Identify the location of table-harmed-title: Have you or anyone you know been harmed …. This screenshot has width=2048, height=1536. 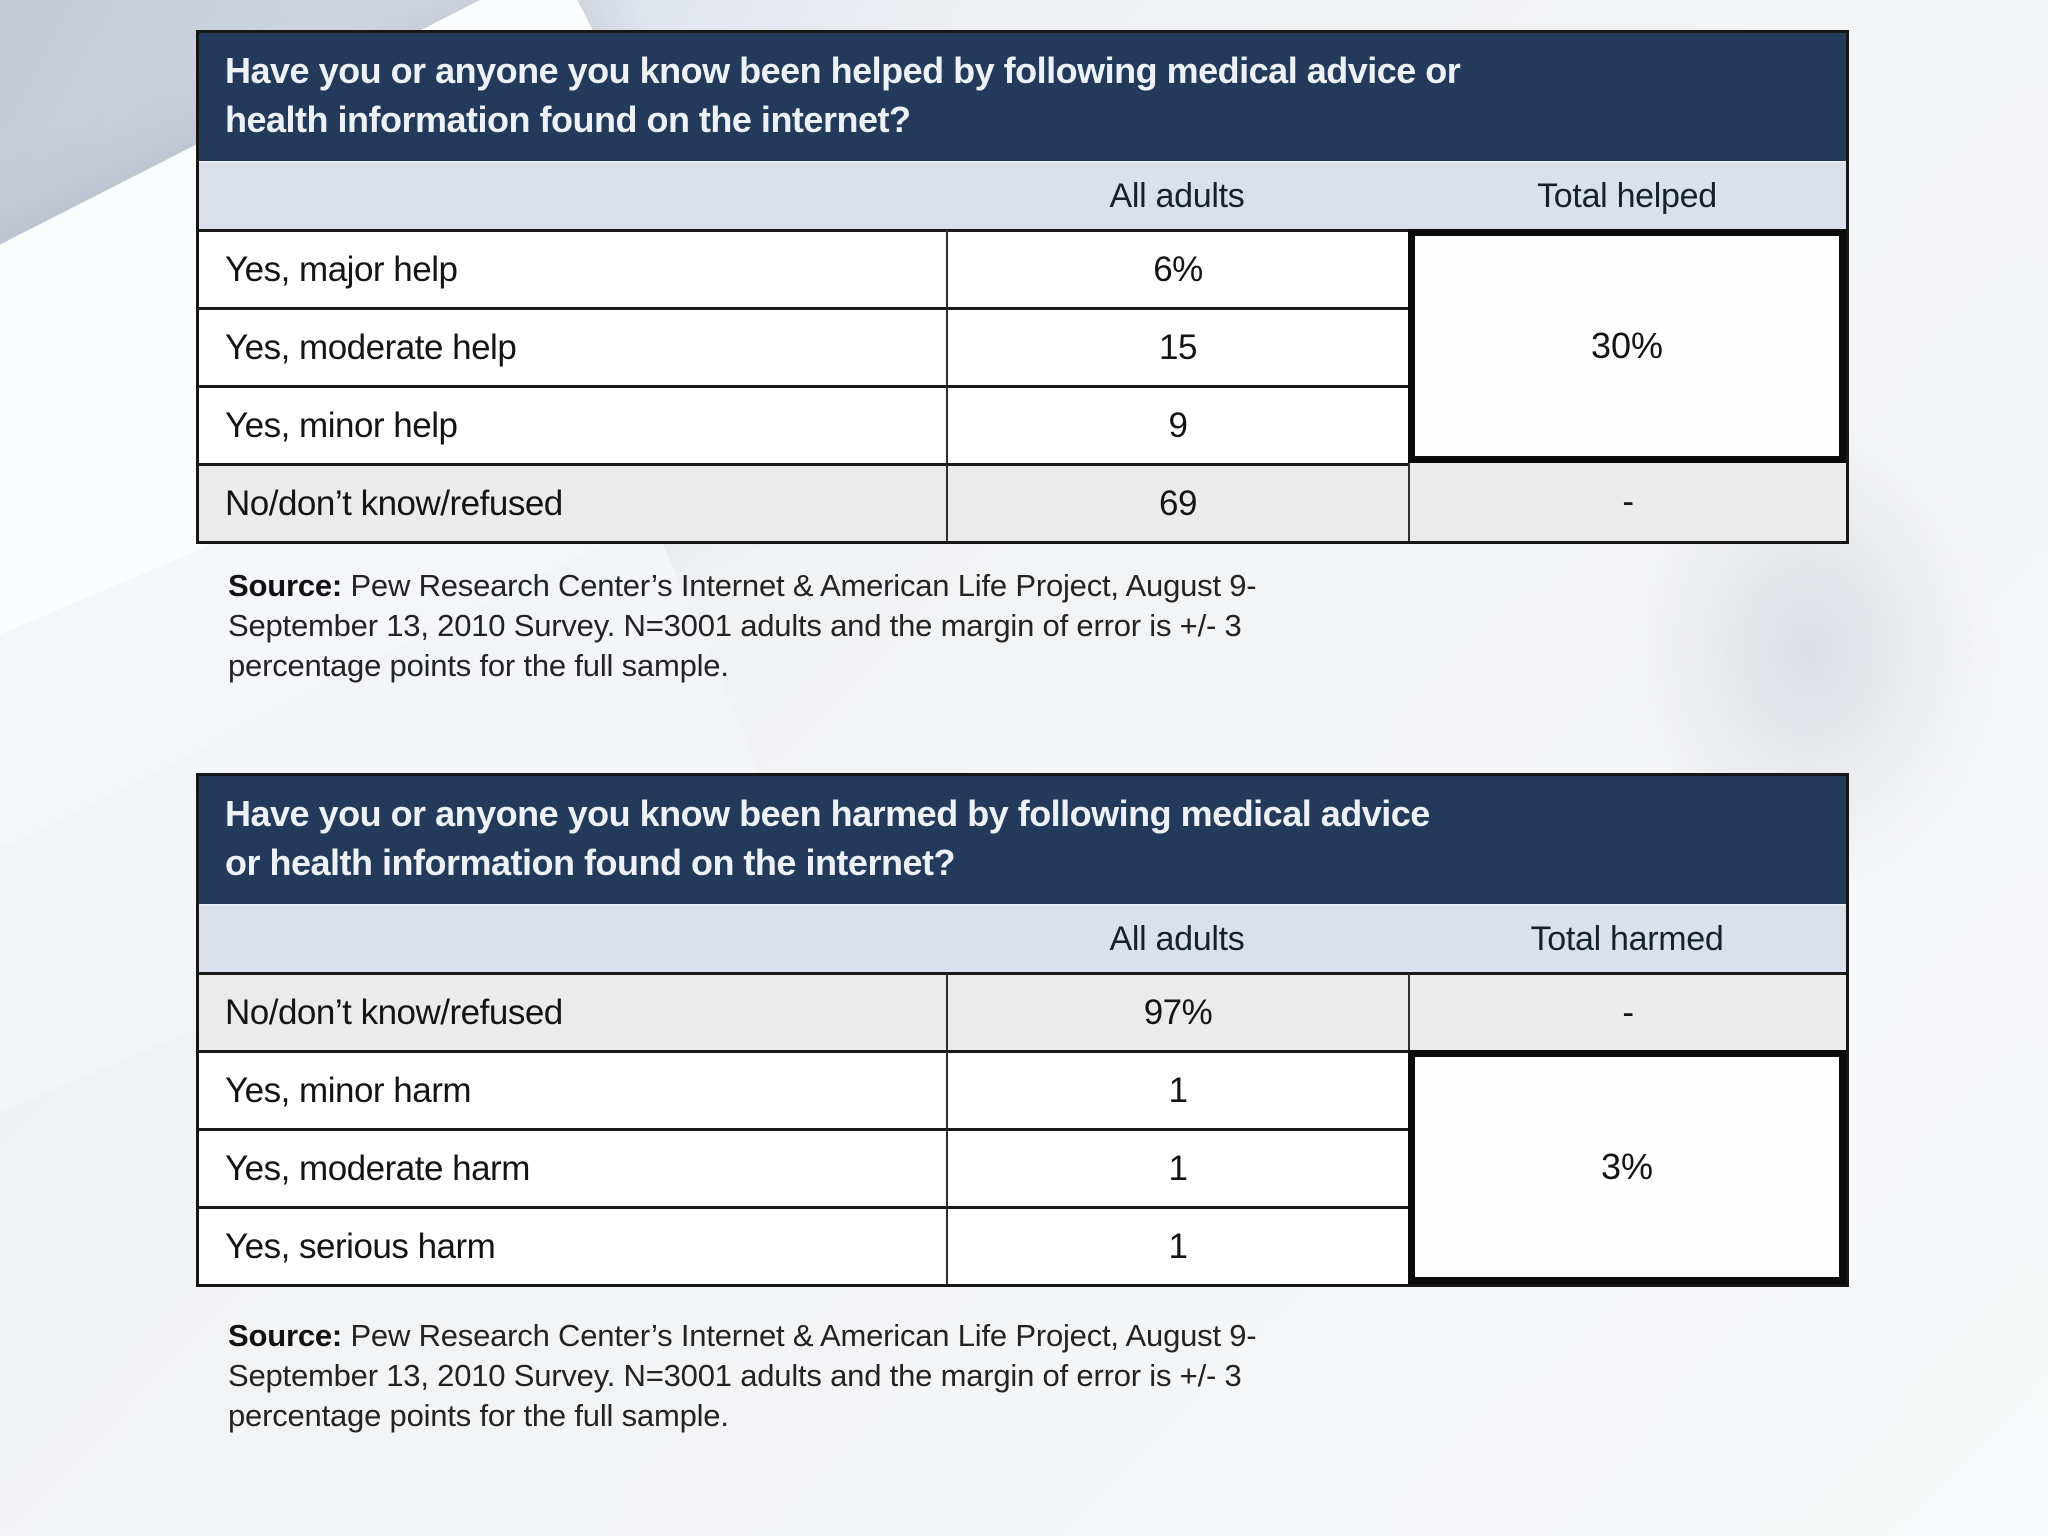
(1022, 841).